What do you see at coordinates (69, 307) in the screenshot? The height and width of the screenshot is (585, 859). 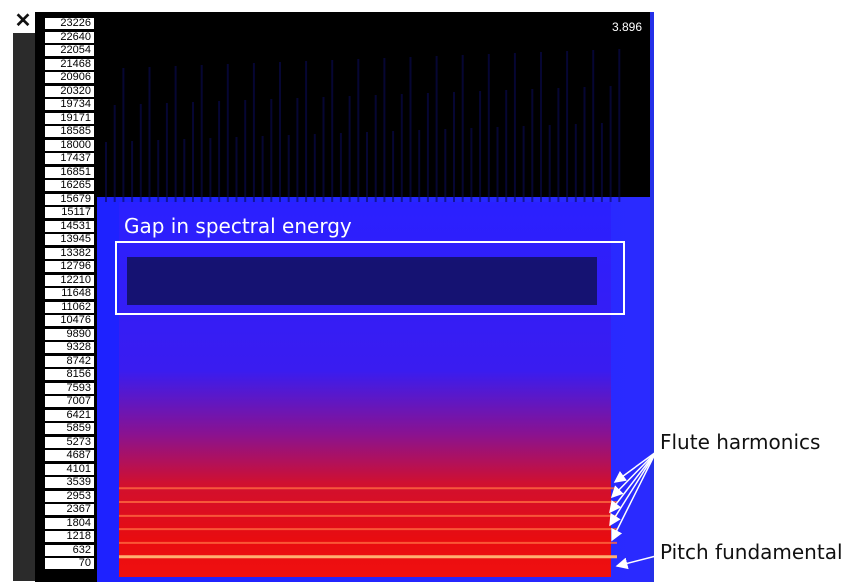 I see `y-tick-label: 11062` at bounding box center [69, 307].